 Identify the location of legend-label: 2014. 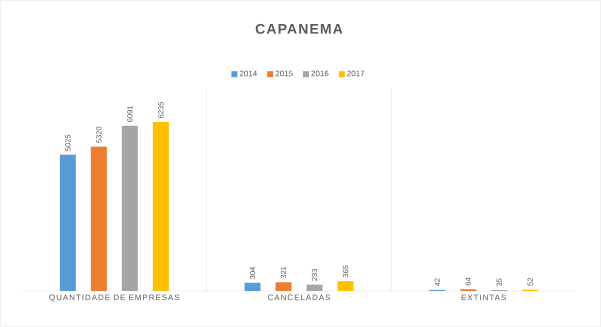
(248, 73).